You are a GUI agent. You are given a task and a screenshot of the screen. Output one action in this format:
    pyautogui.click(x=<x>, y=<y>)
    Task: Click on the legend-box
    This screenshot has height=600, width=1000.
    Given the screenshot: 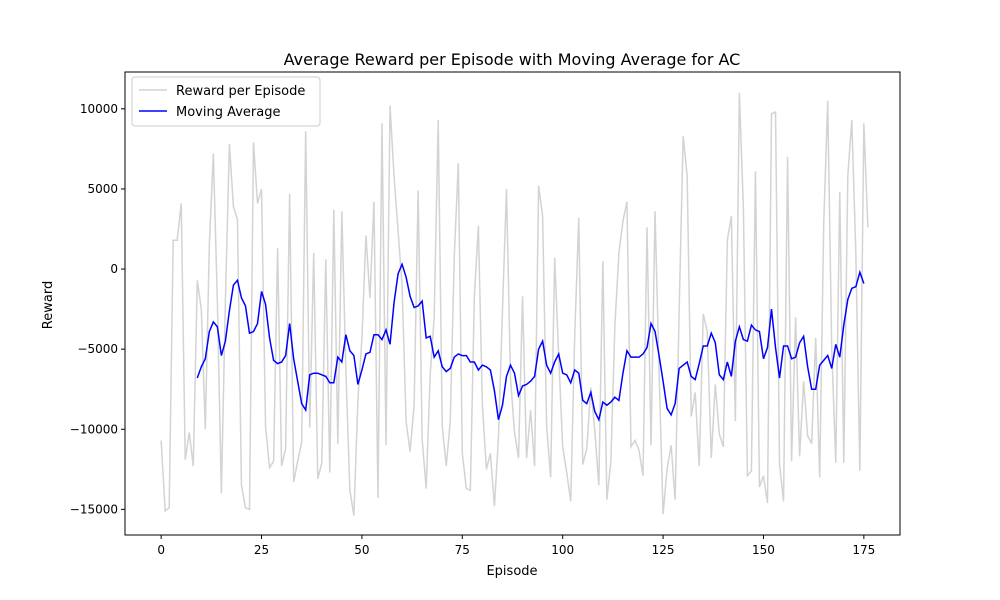 What is the action you would take?
    pyautogui.click(x=226, y=101)
    